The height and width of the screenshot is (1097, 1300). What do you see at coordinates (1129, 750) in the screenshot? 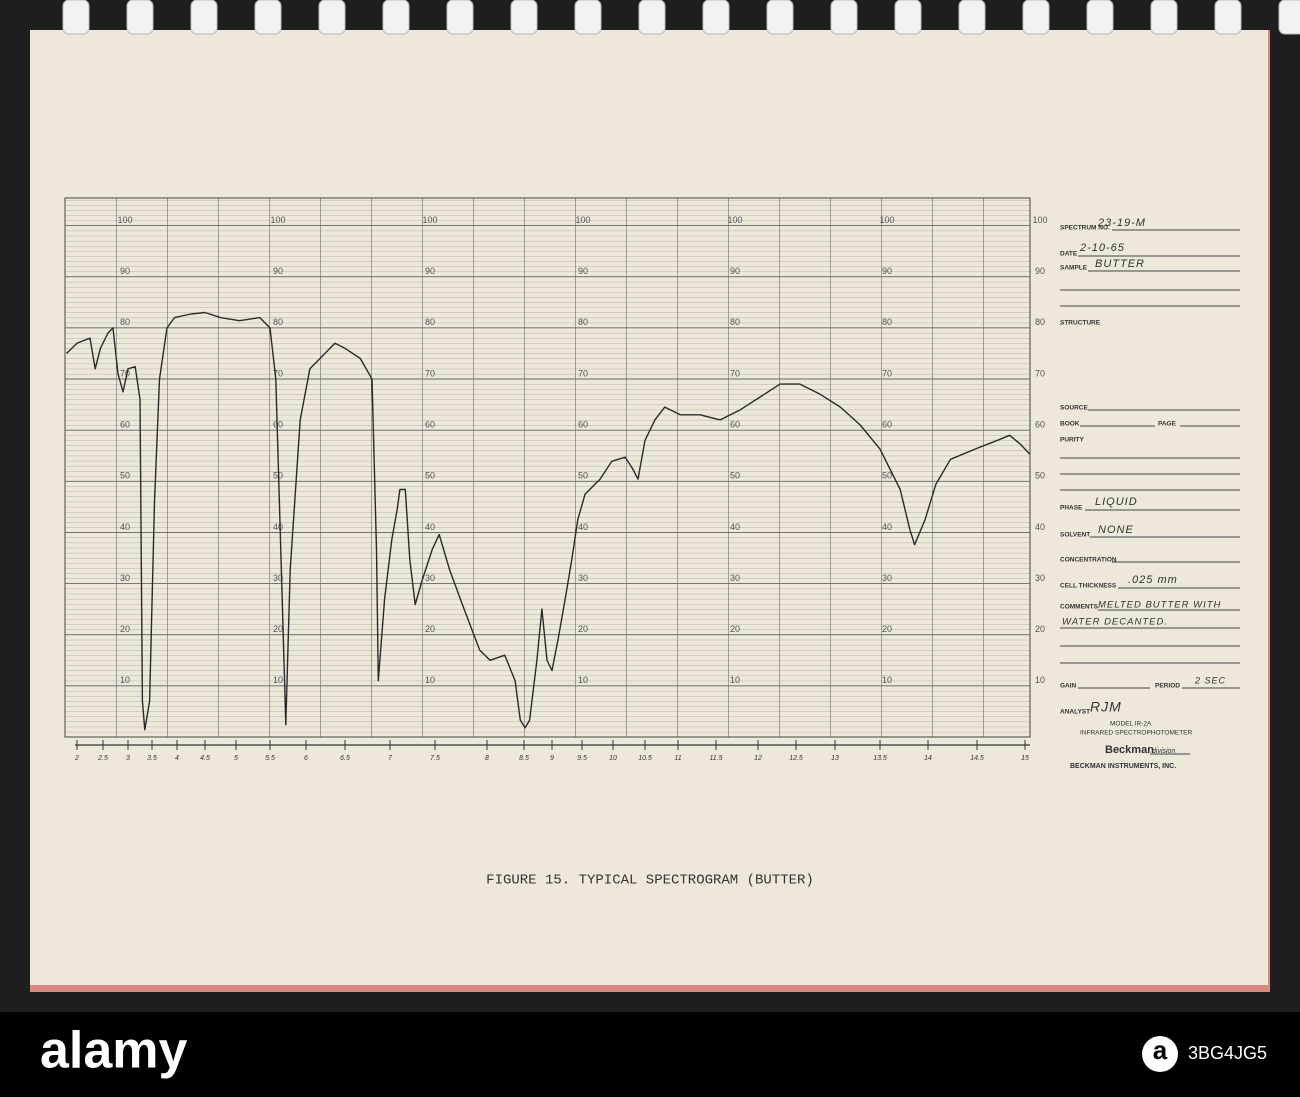
I see `brand: Beckman` at bounding box center [1129, 750].